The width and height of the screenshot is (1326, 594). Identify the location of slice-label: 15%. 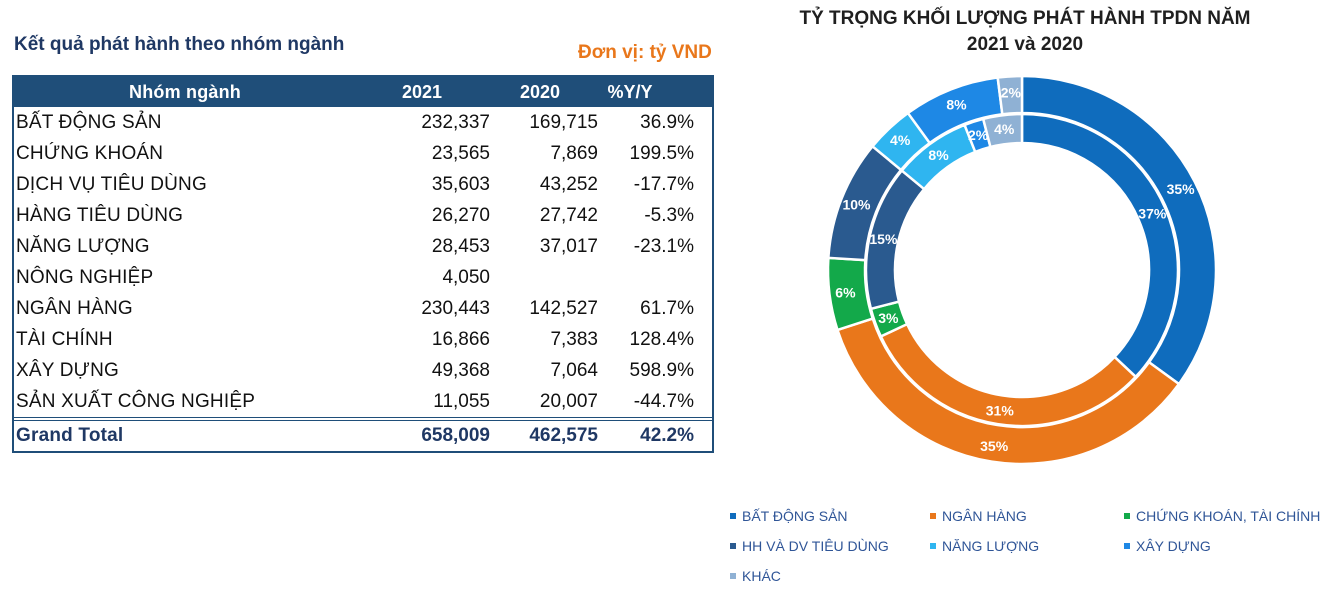
(883, 239).